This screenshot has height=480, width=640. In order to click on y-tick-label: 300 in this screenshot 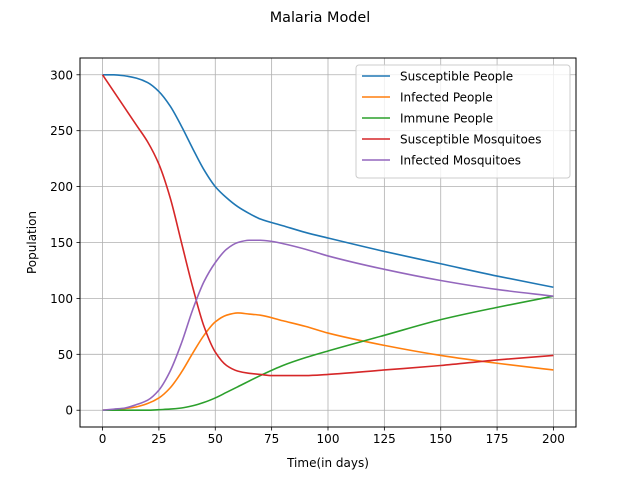, I will do `click(61, 75)`.